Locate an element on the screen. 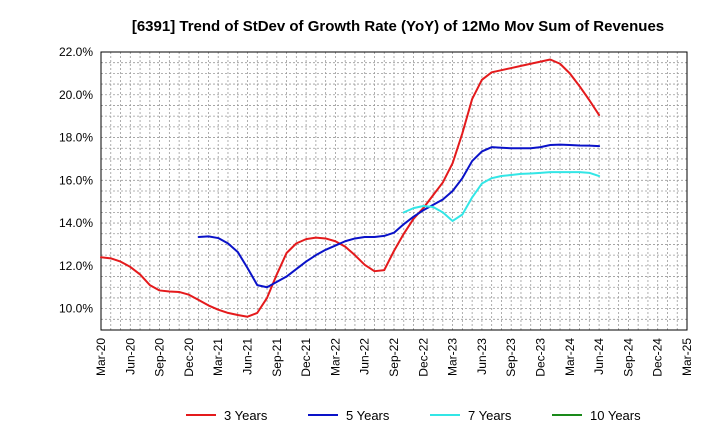 The image size is (720, 445). x-tick-label: Dec-21 is located at coordinates (306, 357).